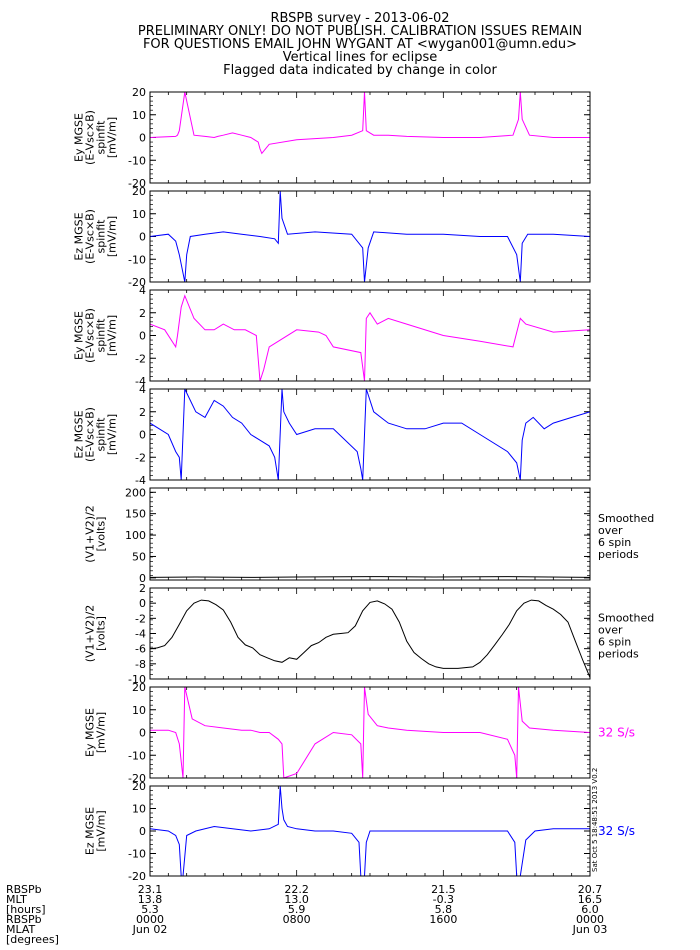 The width and height of the screenshot is (700, 950). What do you see at coordinates (32, 939) in the screenshot?
I see `x-axis-label-line: [degrees]` at bounding box center [32, 939].